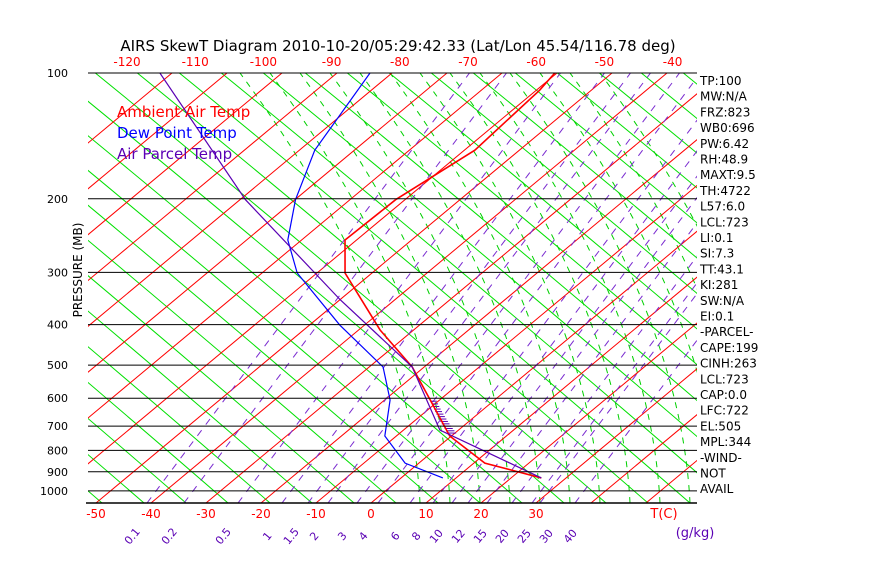 This screenshot has height=564, width=870. I want to click on bottom-temp-tick-label: -10, so click(316, 514).